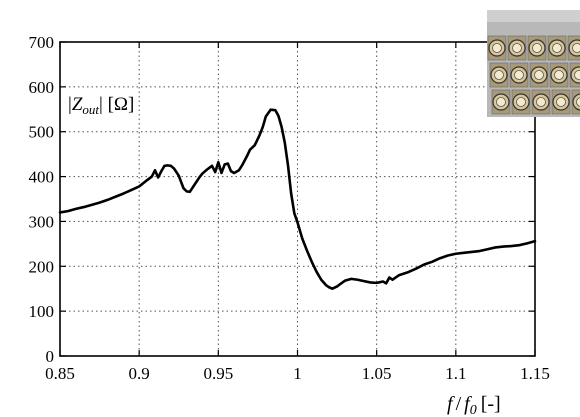 The width and height of the screenshot is (580, 417). Describe the element at coordinates (42, 177) in the screenshot. I see `y-tick-label: 400` at that location.